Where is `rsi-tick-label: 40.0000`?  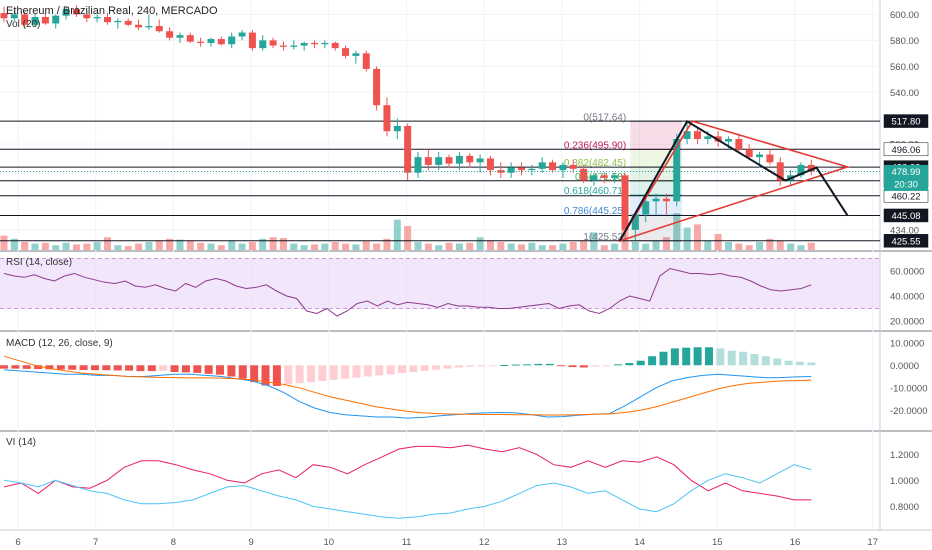 rsi-tick-label: 40.0000 is located at coordinates (907, 297).